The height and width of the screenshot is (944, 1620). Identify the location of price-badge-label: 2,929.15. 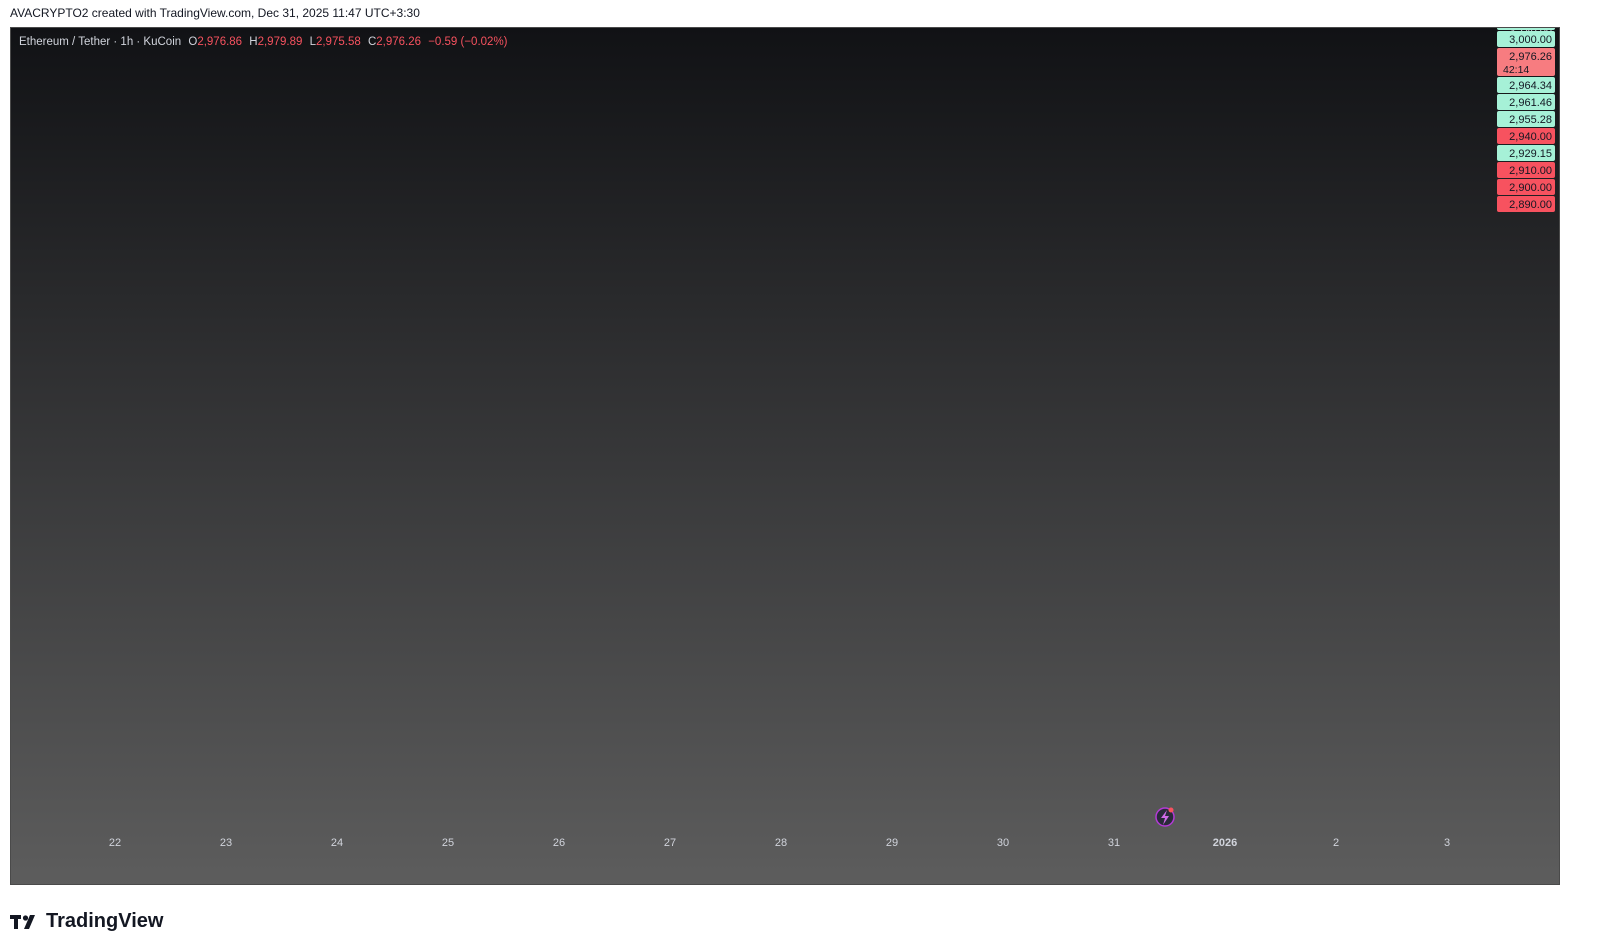
(1530, 154).